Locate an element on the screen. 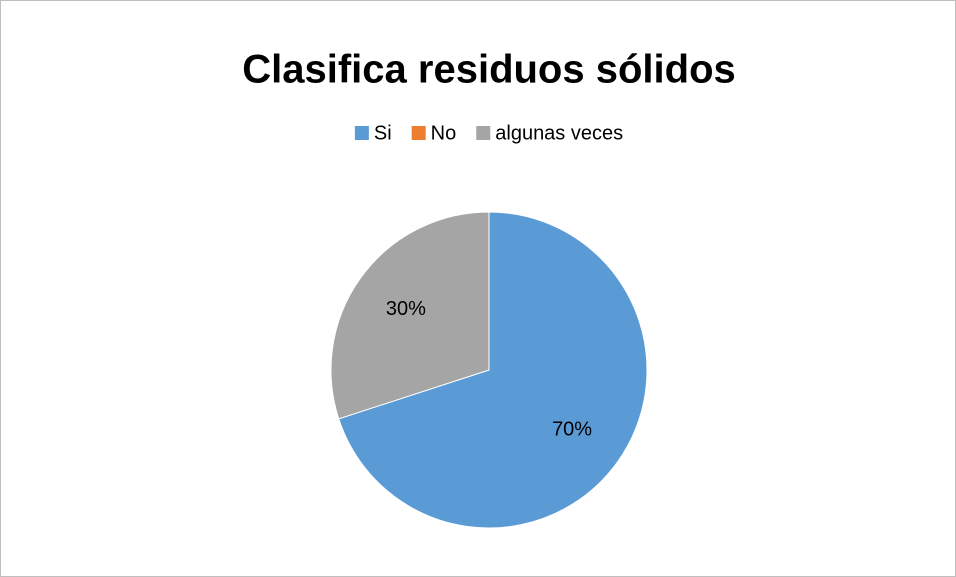 Image resolution: width=956 pixels, height=577 pixels. pie-slice is located at coordinates (410, 315).